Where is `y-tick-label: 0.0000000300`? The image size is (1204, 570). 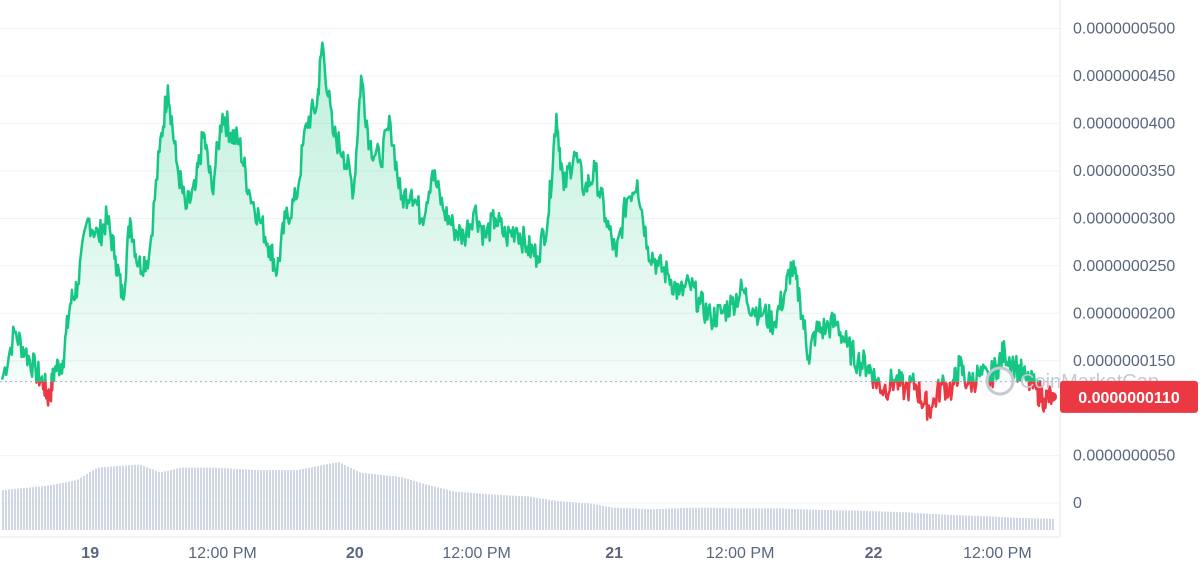
y-tick-label: 0.0000000300 is located at coordinates (1124, 218).